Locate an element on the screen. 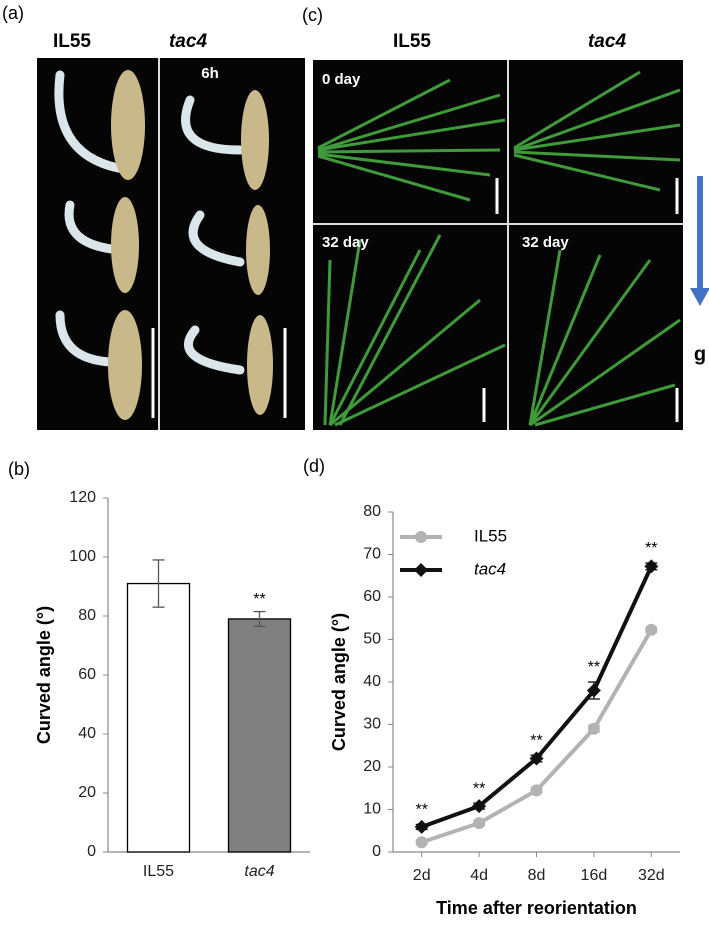 Image resolution: width=709 pixels, height=927 pixels. x-tick-label: 32d is located at coordinates (651, 875).